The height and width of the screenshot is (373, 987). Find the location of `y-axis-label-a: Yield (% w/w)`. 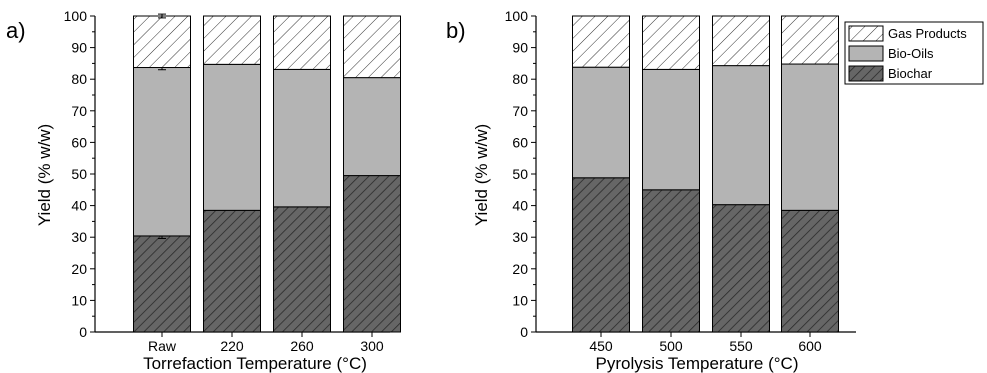

y-axis-label-a: Yield (% w/w) is located at coordinates (44, 175).